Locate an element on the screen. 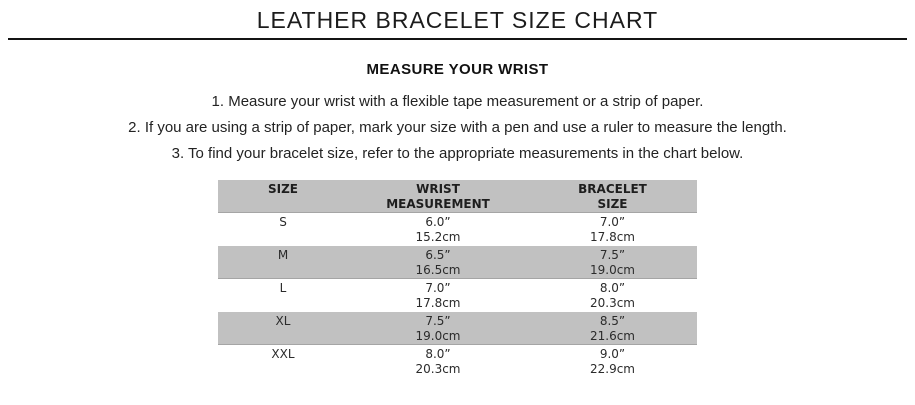 The width and height of the screenshot is (915, 405). bracelet-size-cell: 9.0” 22.9cm is located at coordinates (612, 361).